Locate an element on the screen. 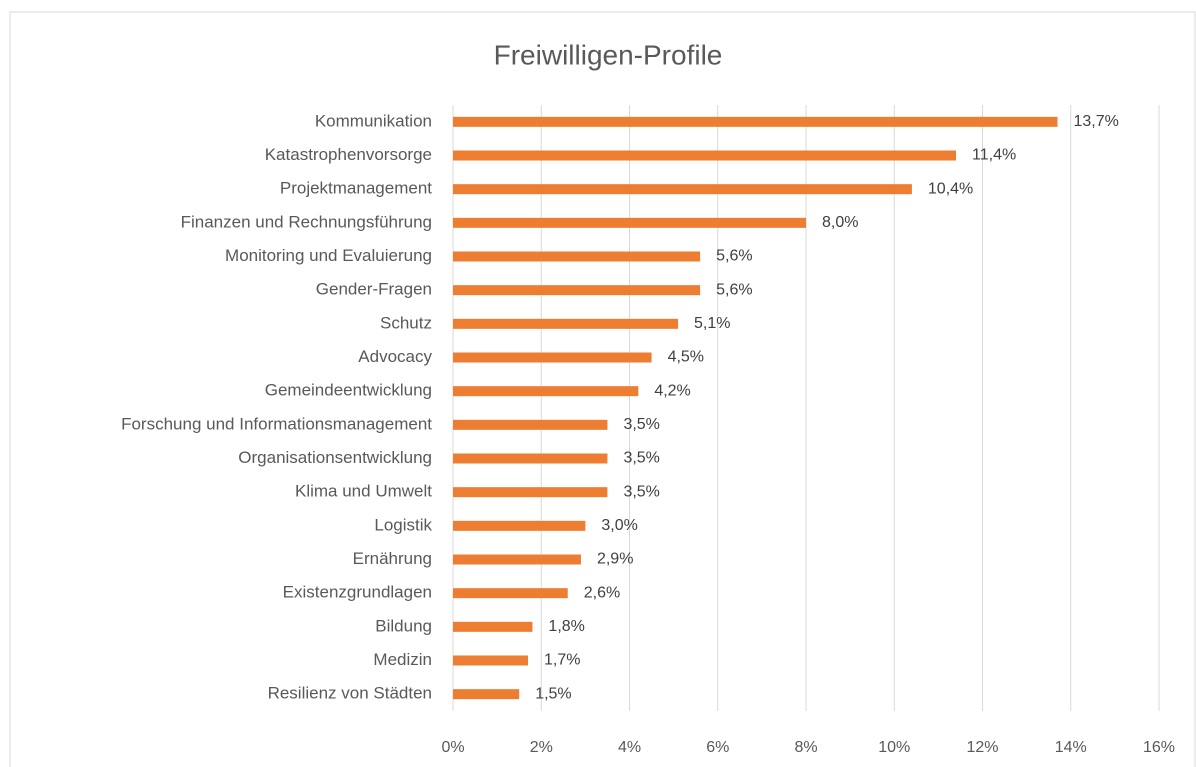 The height and width of the screenshot is (767, 1196). category-label: Gemeindeentwicklung is located at coordinates (348, 390).